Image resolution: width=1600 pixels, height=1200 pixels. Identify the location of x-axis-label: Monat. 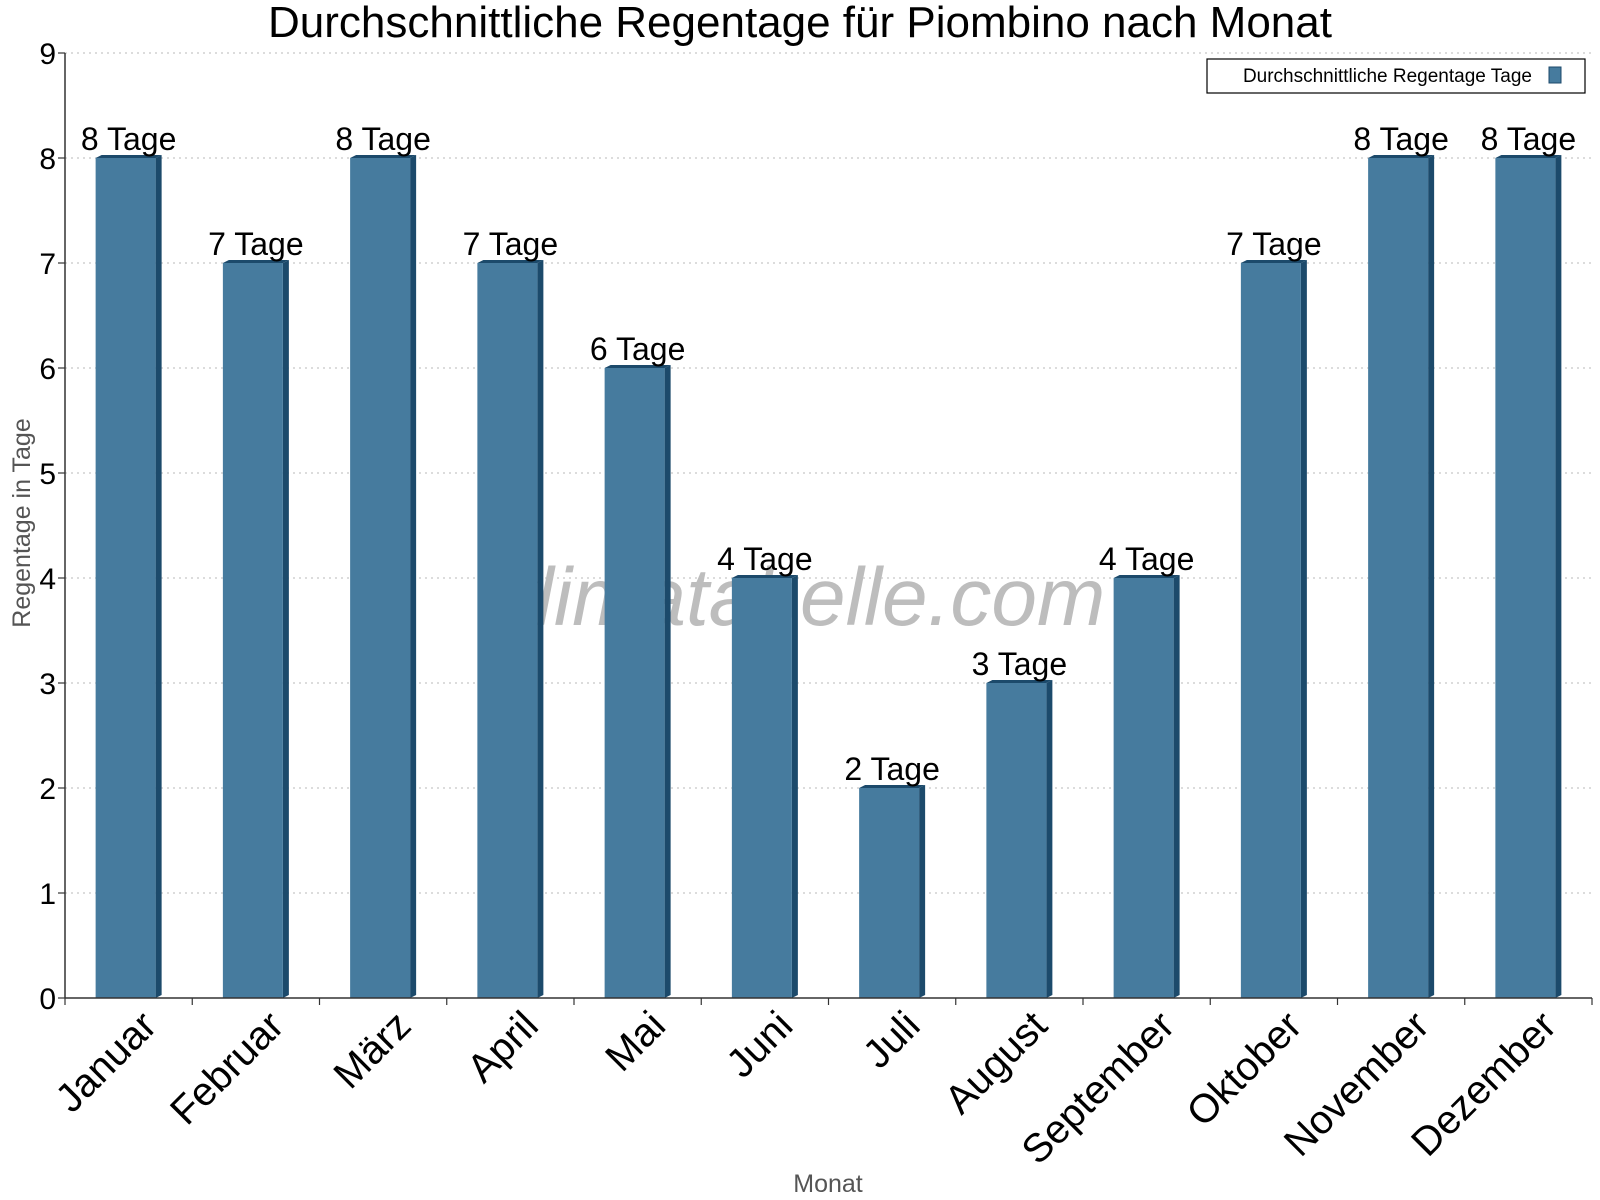
(828, 1184).